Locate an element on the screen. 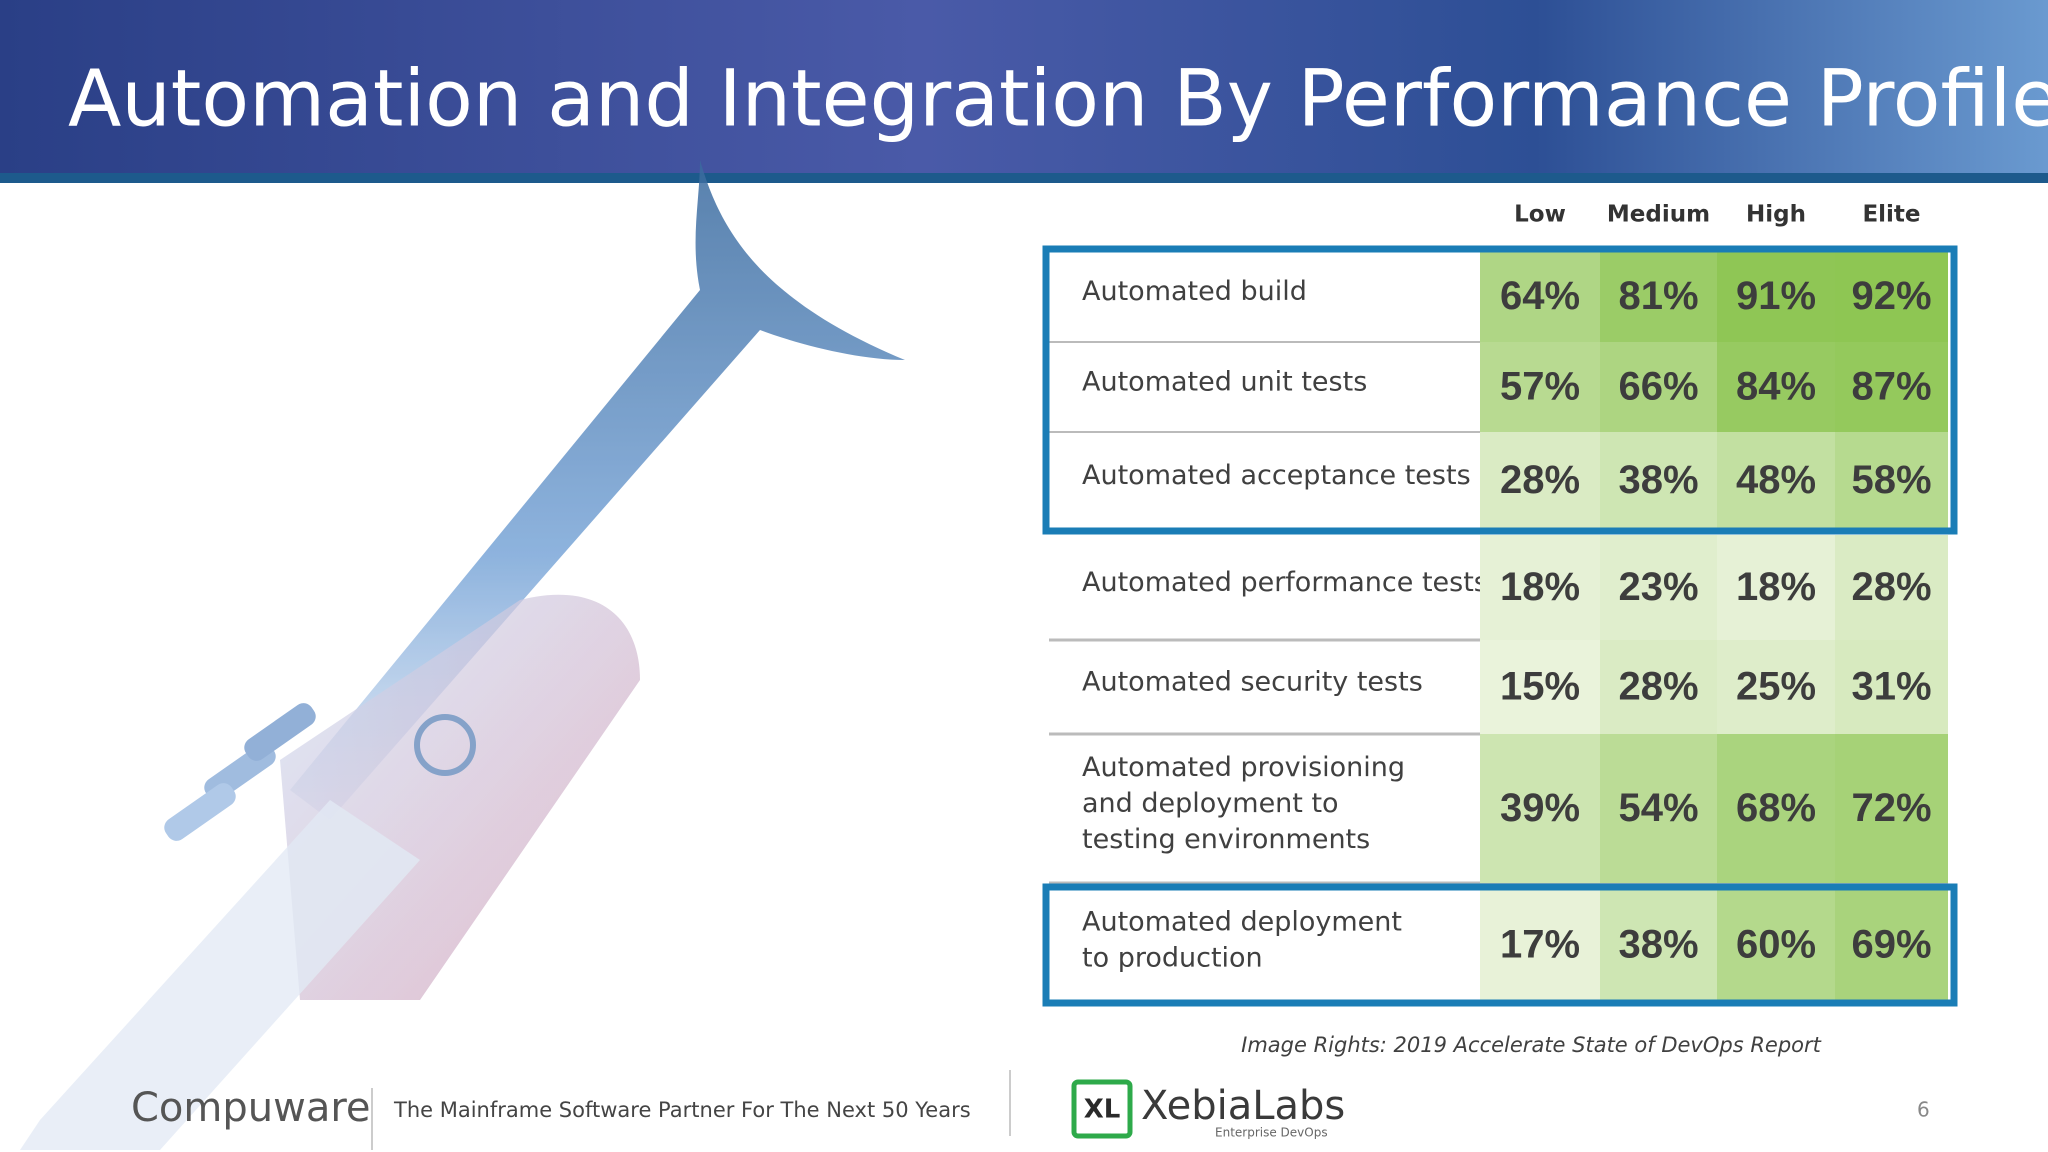  cell-value: 84% is located at coordinates (1776, 387).